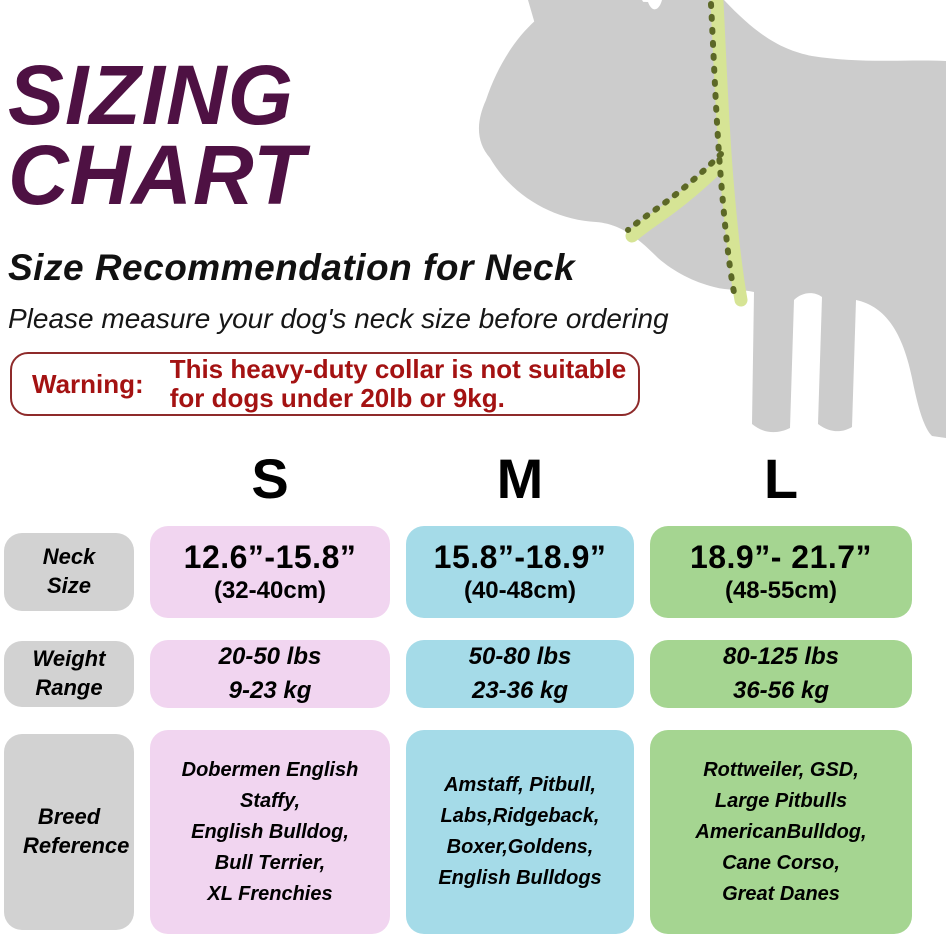 Image resolution: width=946 pixels, height=936 pixels. Describe the element at coordinates (69, 832) in the screenshot. I see `row-label-breed-reference: Breed Reference` at that location.